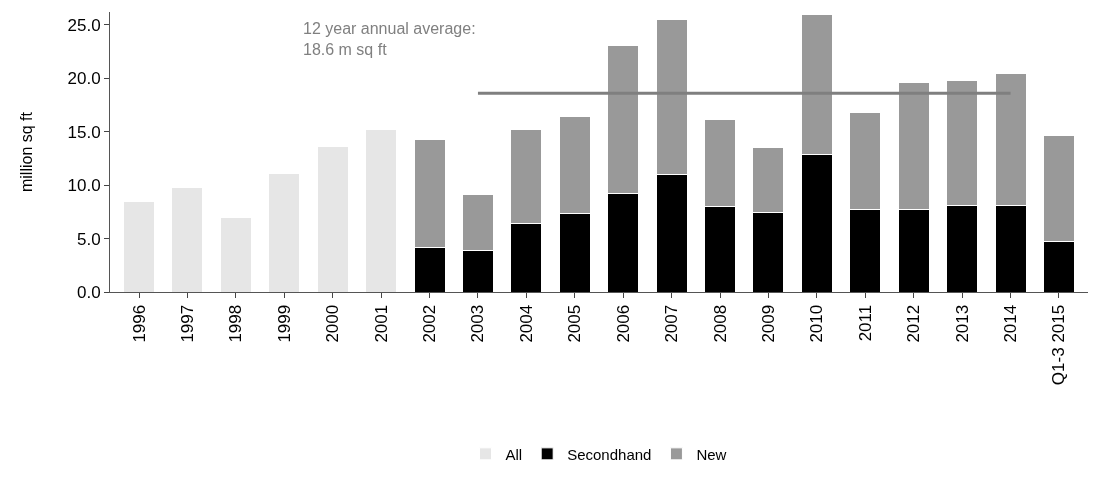  I want to click on x-tick-label: 1999, so click(284, 323).